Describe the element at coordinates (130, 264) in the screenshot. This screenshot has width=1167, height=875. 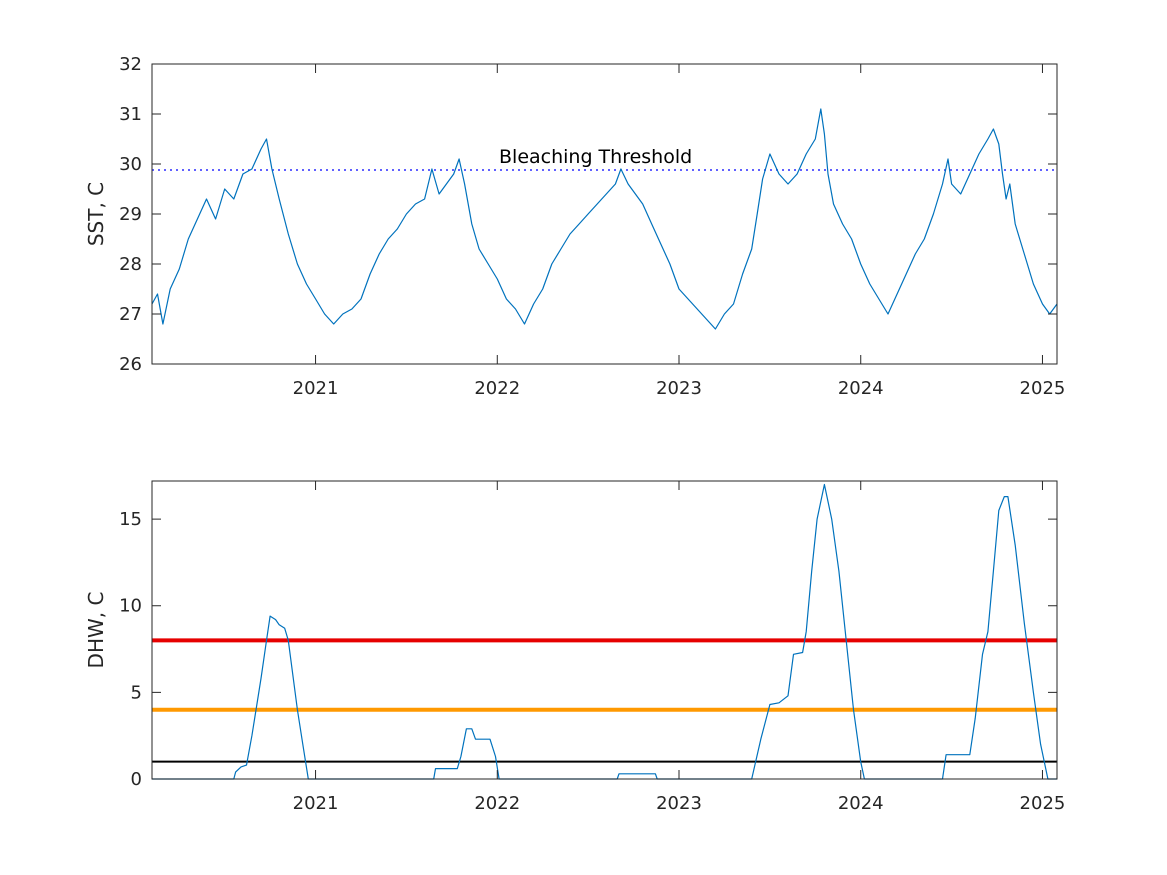
I see `y-tick-label: 28` at that location.